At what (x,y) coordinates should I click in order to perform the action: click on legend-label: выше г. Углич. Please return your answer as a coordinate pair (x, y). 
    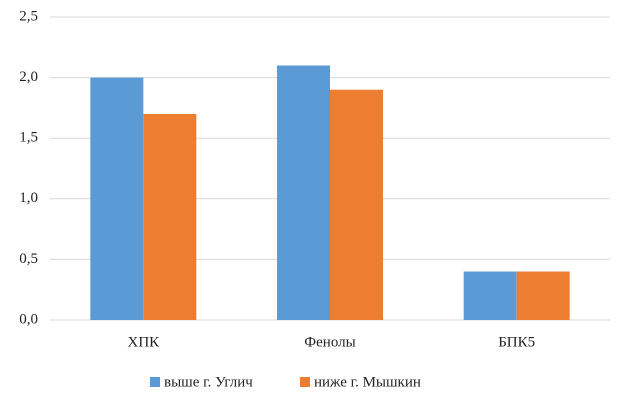
    Looking at the image, I should click on (208, 382).